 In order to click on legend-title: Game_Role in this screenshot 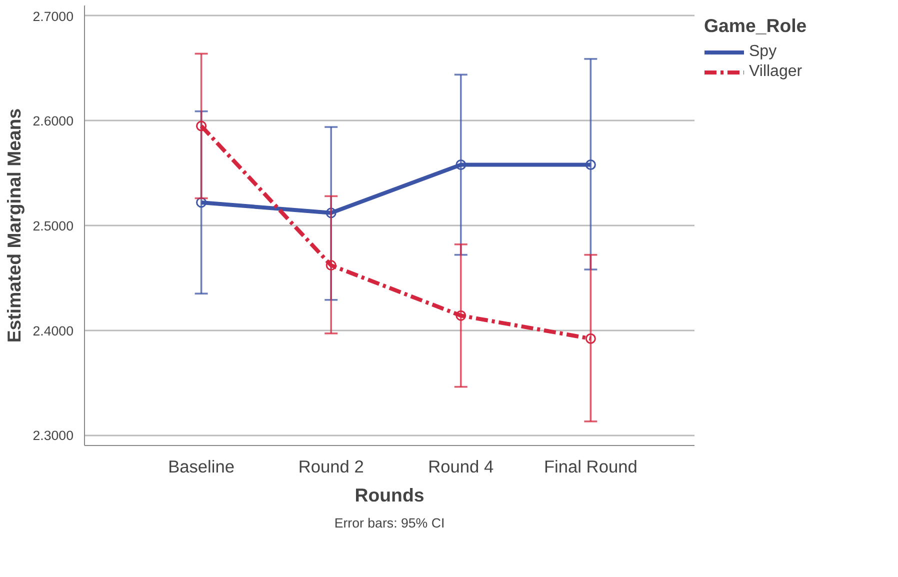, I will do `click(755, 26)`.